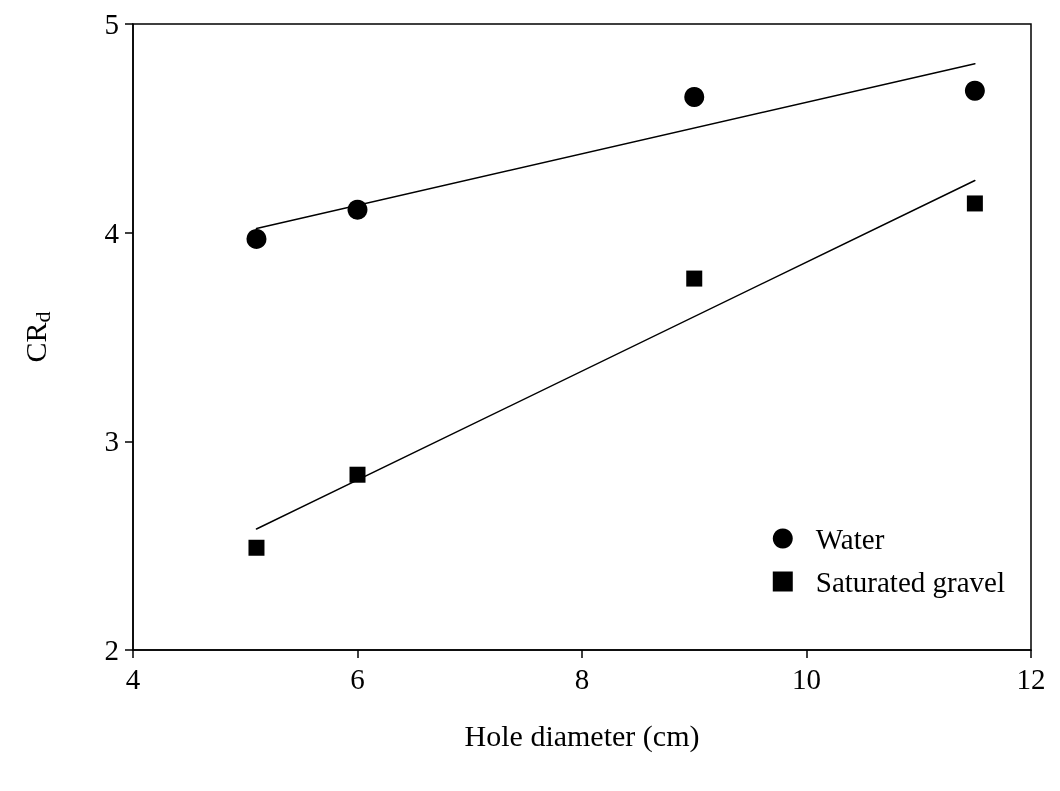 The height and width of the screenshot is (791, 1060). Describe the element at coordinates (357, 678) in the screenshot. I see `x-tick-label: 6` at that location.